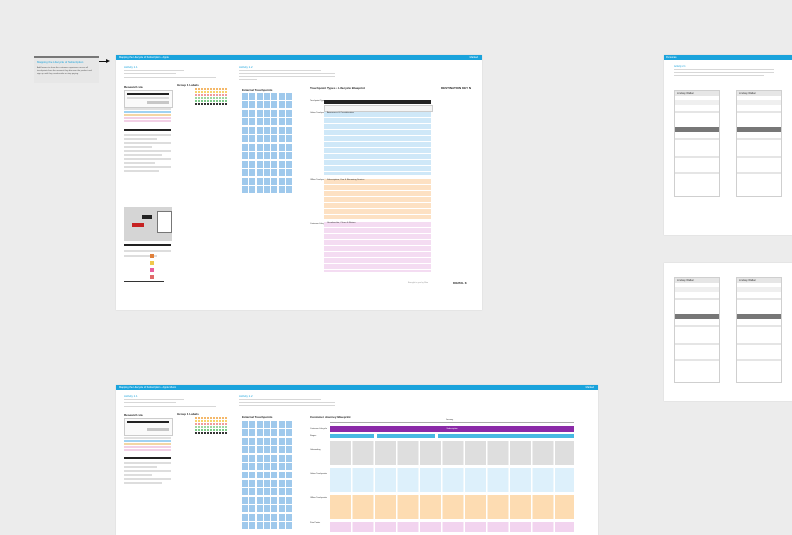 Image resolution: width=792 pixels, height=535 pixels. Describe the element at coordinates (330, 417) in the screenshot. I see `journey-title: Customer Journey Blueprint` at that location.